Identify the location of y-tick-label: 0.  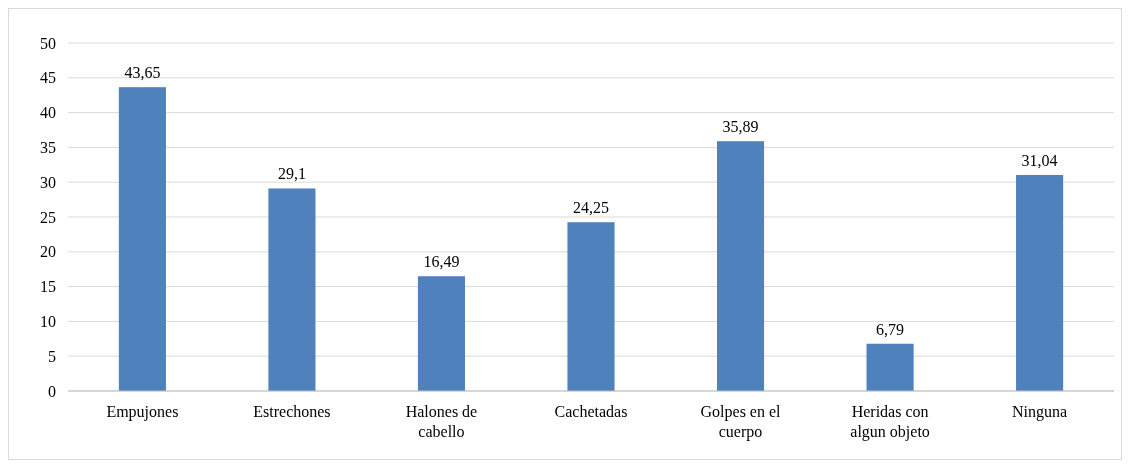
(52, 391).